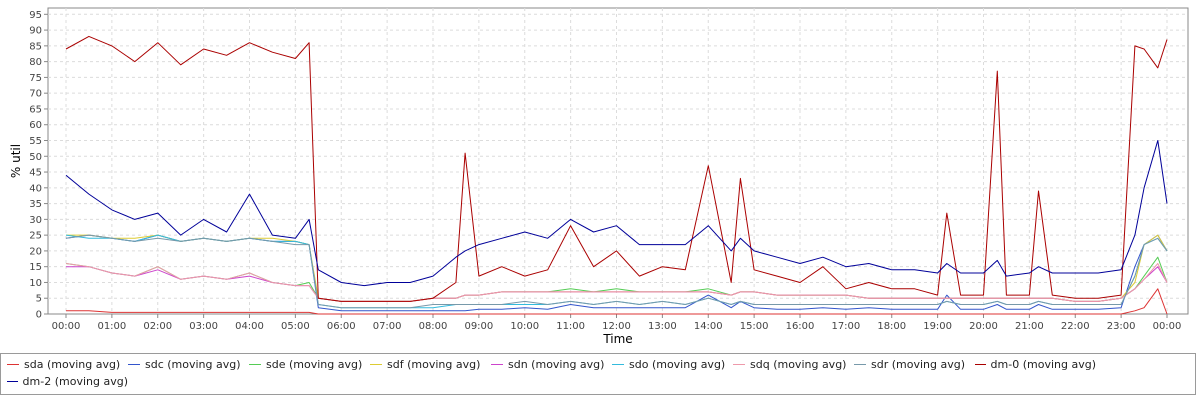 The width and height of the screenshot is (1200, 400). What do you see at coordinates (38, 165) in the screenshot?
I see `y-axis-ticks: 0 5 10 15 20 25 30 35 40 45 50 55 60 65 70 75 80 85 90 95` at bounding box center [38, 165].